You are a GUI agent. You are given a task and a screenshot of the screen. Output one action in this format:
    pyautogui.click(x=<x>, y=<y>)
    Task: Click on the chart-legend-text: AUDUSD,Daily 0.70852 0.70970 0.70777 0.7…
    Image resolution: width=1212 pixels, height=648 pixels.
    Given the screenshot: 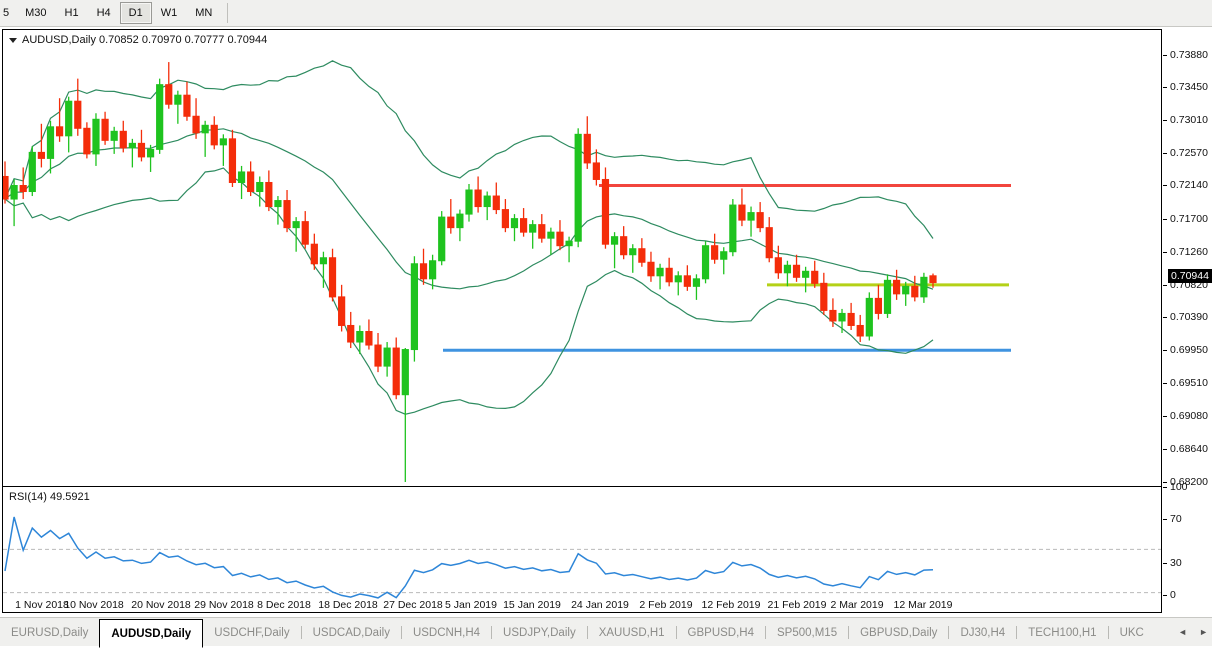 What is the action you would take?
    pyautogui.click(x=145, y=40)
    